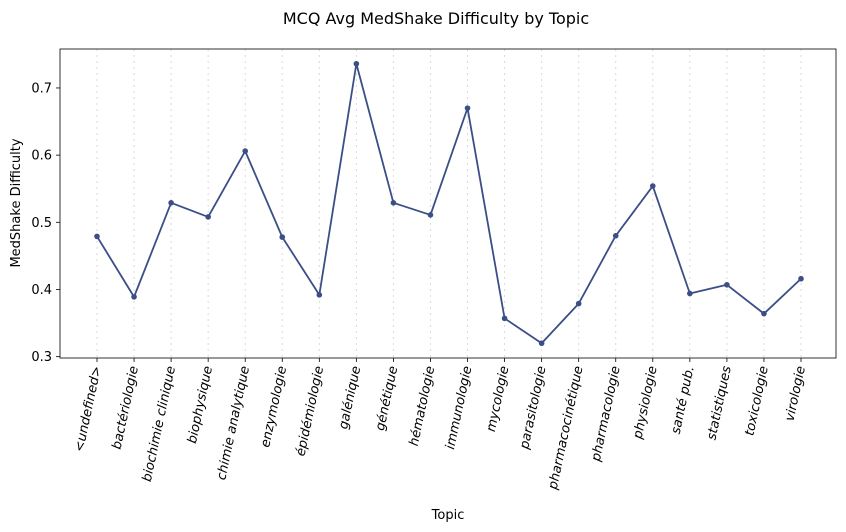 Image resolution: width=846 pixels, height=532 pixels. What do you see at coordinates (16, 202) in the screenshot?
I see `y-axis-label: MedShake Difficulty` at bounding box center [16, 202].